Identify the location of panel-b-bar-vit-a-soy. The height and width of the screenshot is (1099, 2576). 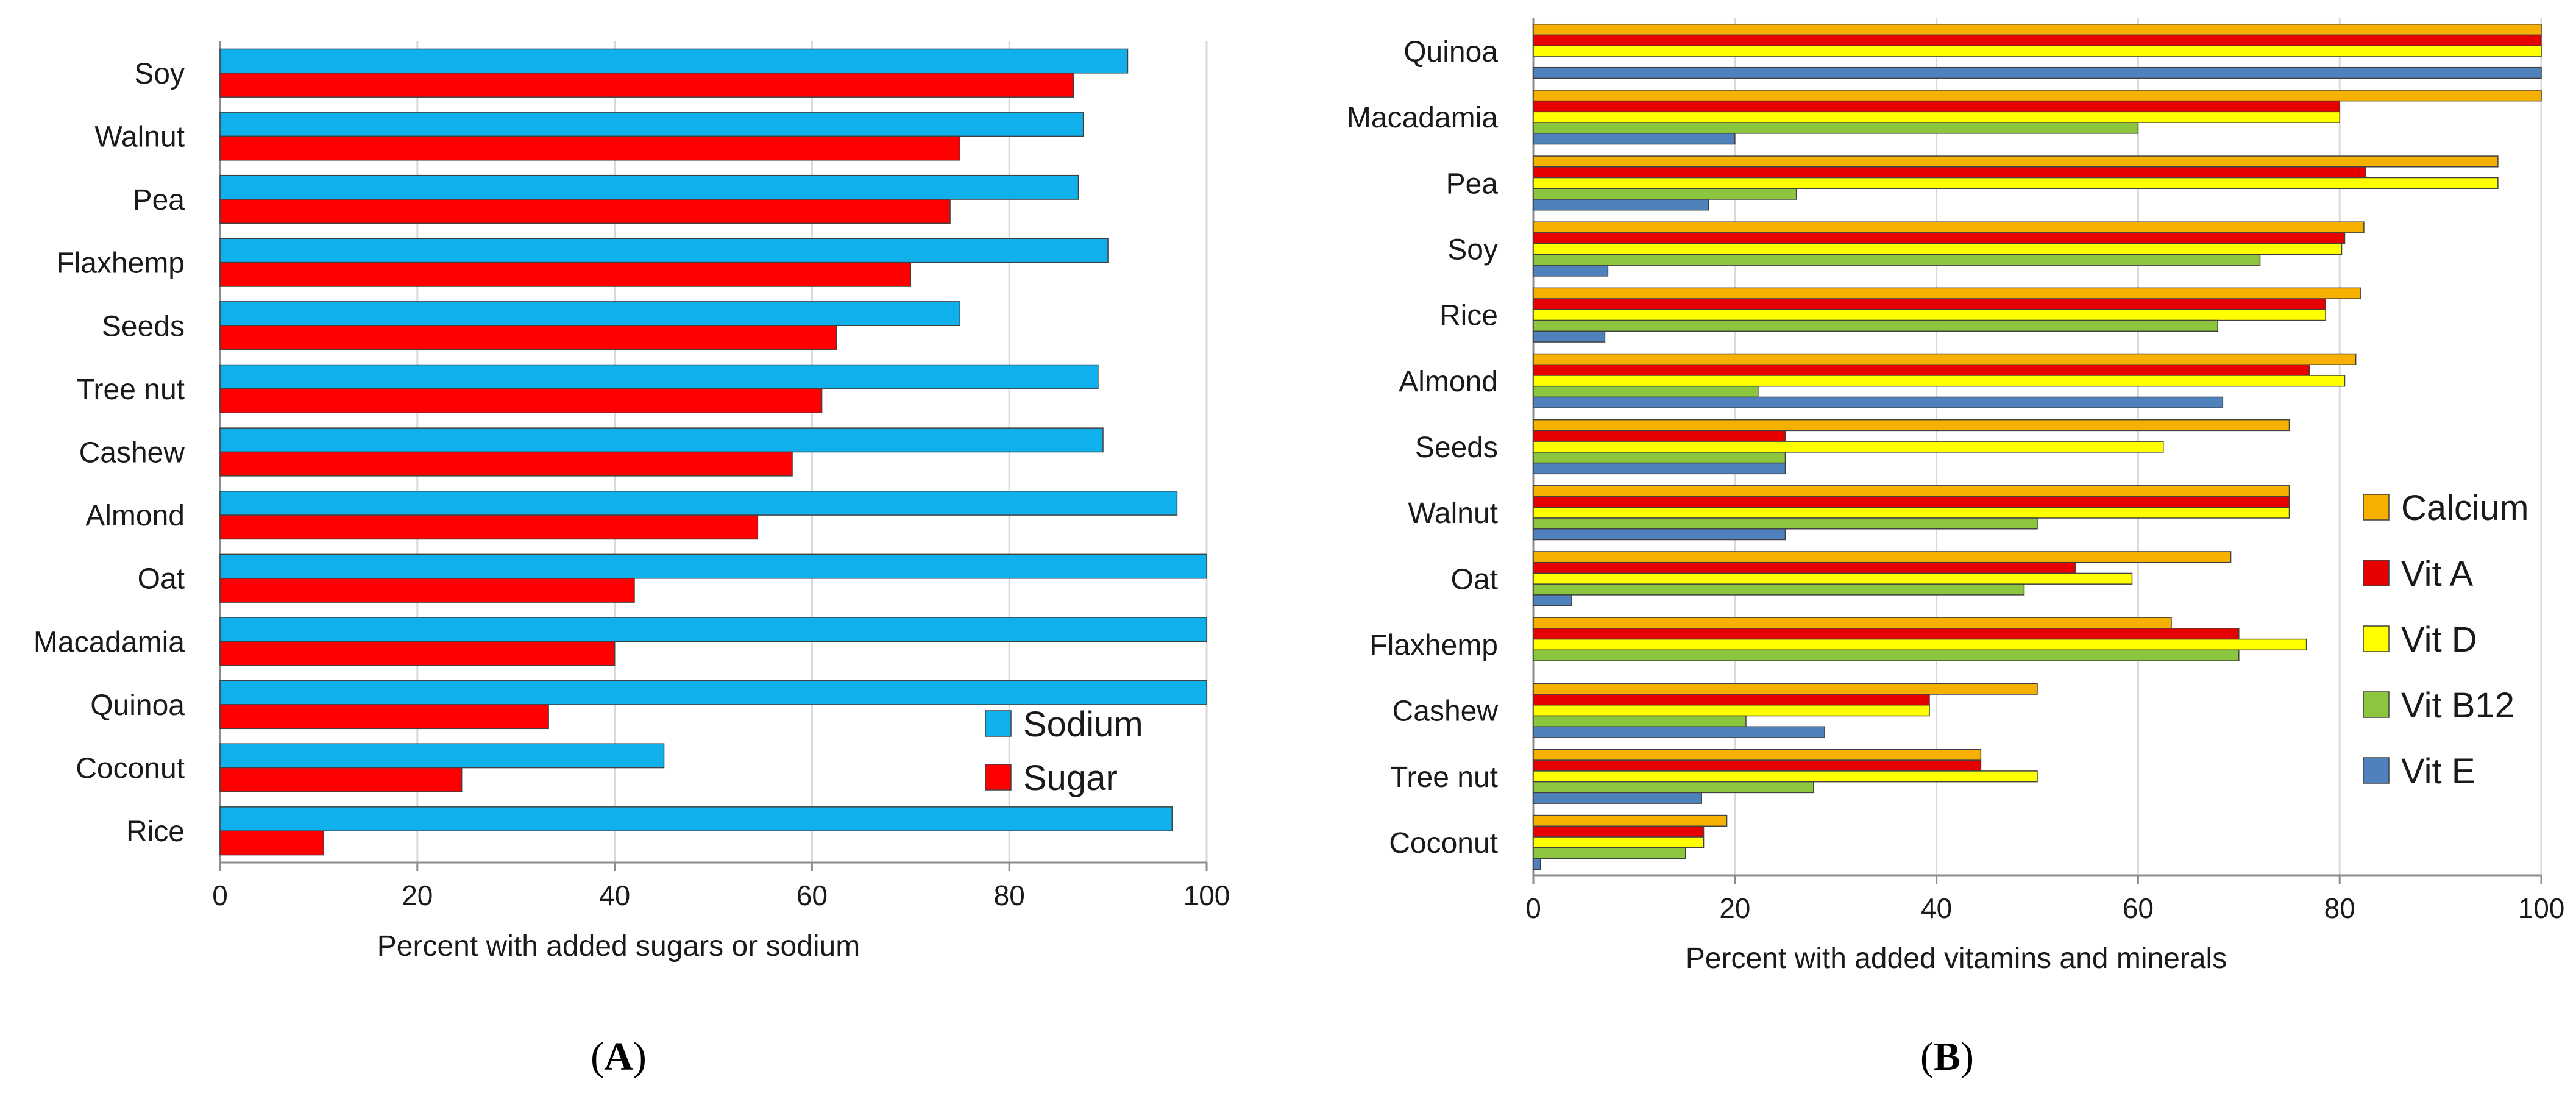
(1940, 238).